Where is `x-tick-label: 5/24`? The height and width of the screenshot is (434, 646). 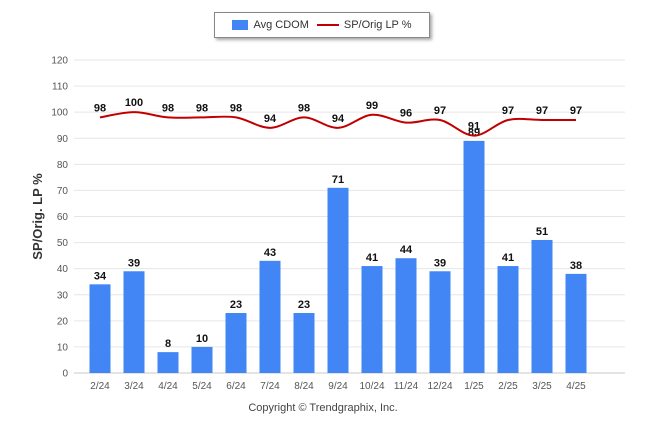 x-tick-label: 5/24 is located at coordinates (202, 386).